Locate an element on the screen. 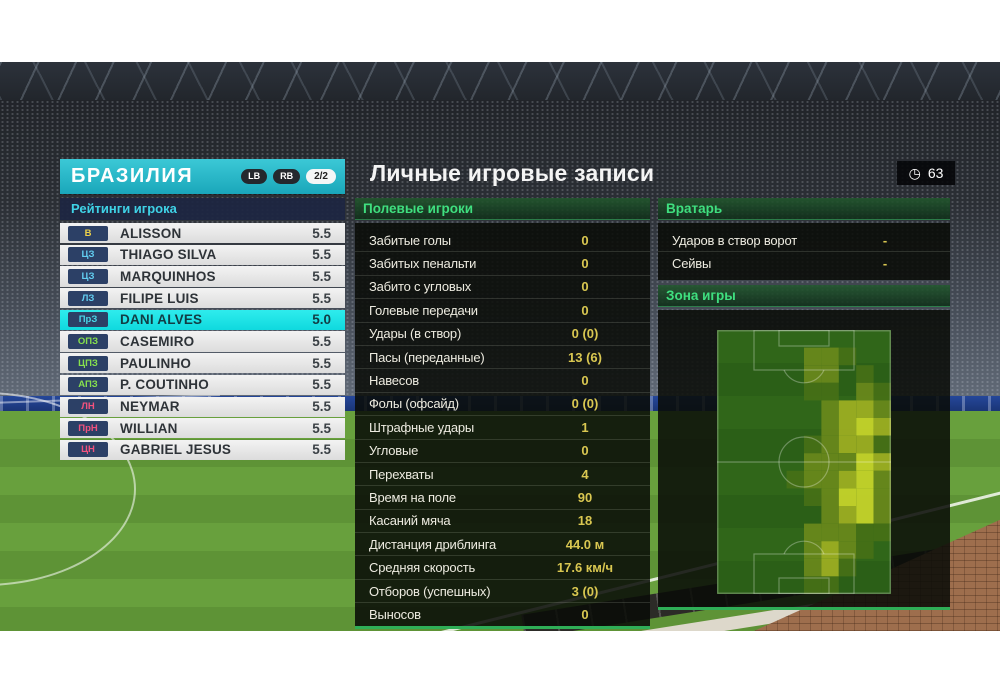 The height and width of the screenshot is (700, 1000). section-header-goalkeeper: Вратарь is located at coordinates (804, 209).